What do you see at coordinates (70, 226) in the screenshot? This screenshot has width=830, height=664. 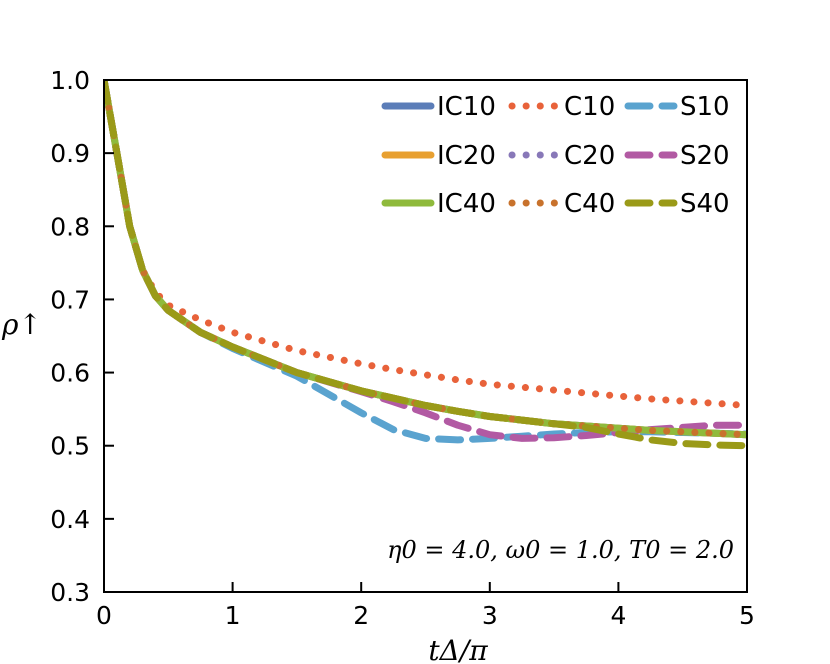 I see `y-tick-label: 0.8` at bounding box center [70, 226].